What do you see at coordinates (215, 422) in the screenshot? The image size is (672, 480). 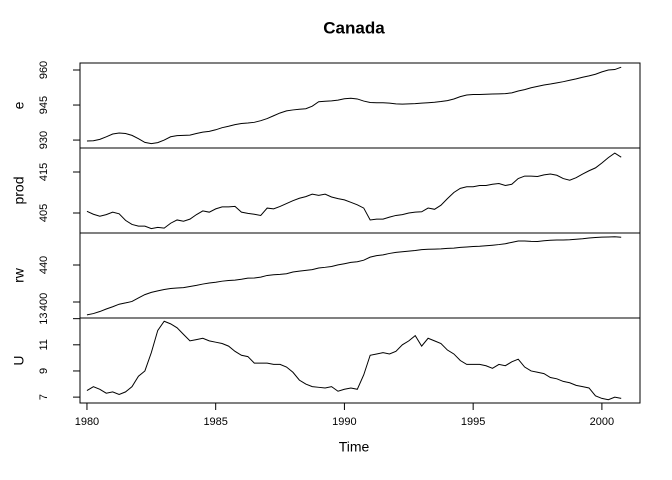 I see `x-tick-label: 1985` at bounding box center [215, 422].